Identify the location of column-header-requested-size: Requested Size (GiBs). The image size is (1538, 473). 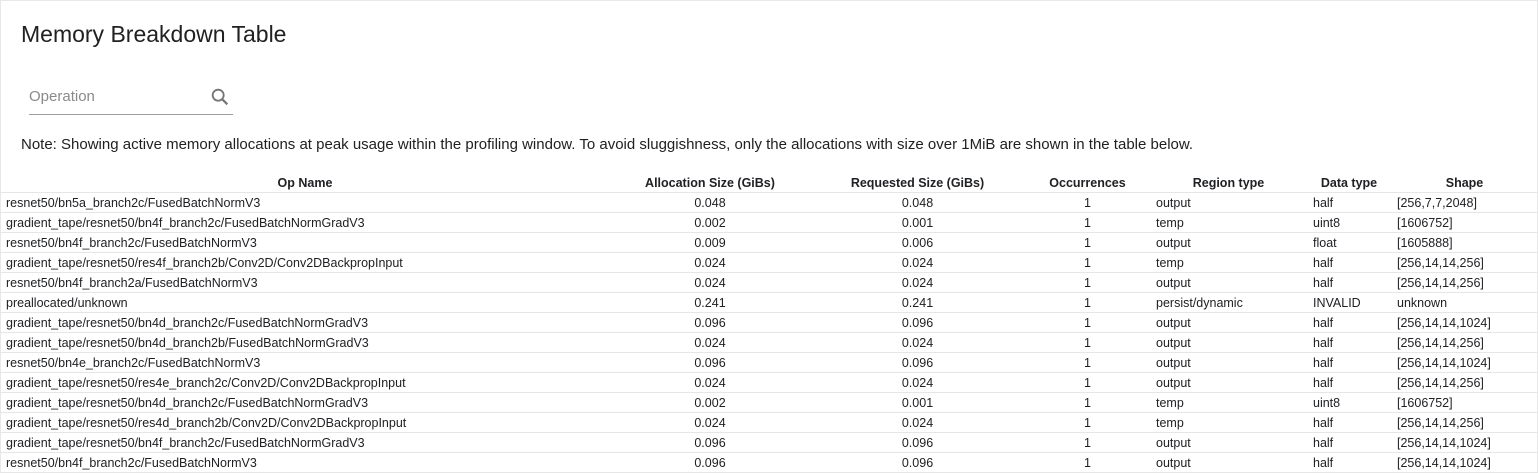
(917, 183).